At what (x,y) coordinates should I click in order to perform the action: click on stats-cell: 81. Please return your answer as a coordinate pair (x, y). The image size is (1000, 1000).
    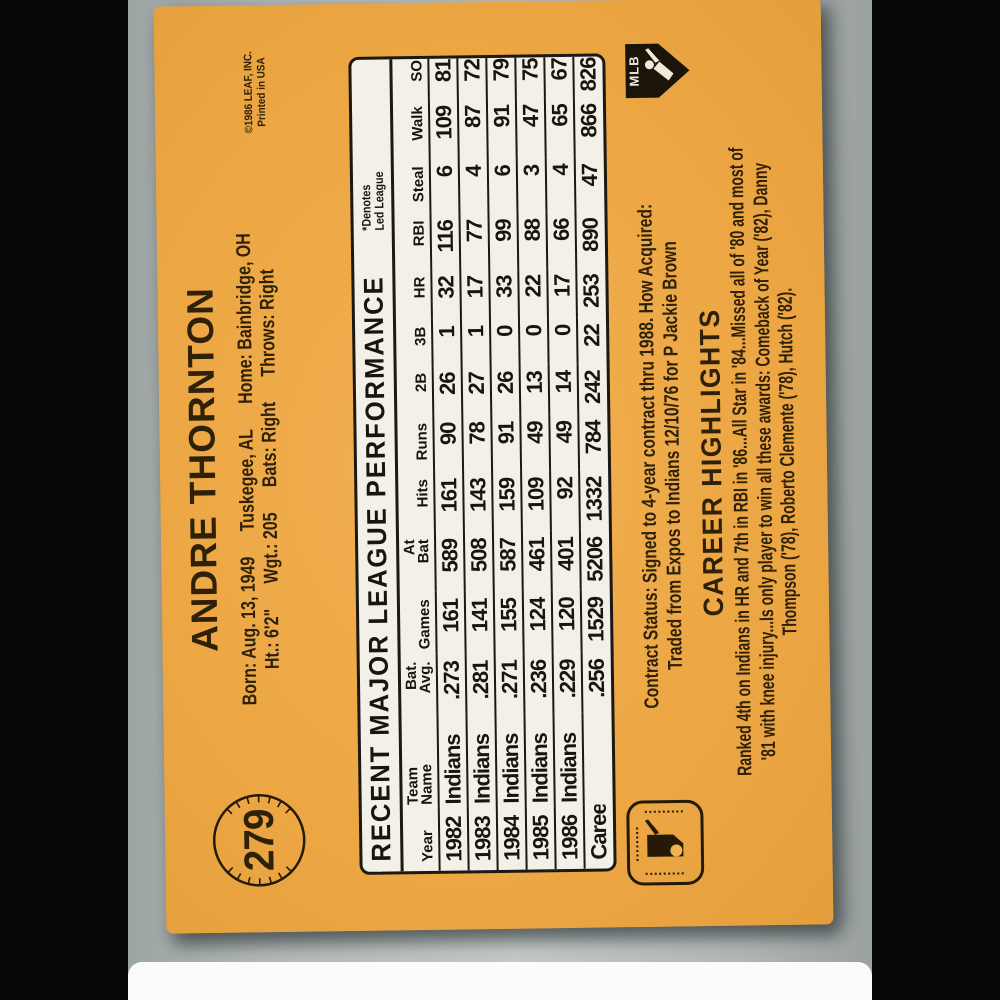
    Looking at the image, I should click on (442, 71).